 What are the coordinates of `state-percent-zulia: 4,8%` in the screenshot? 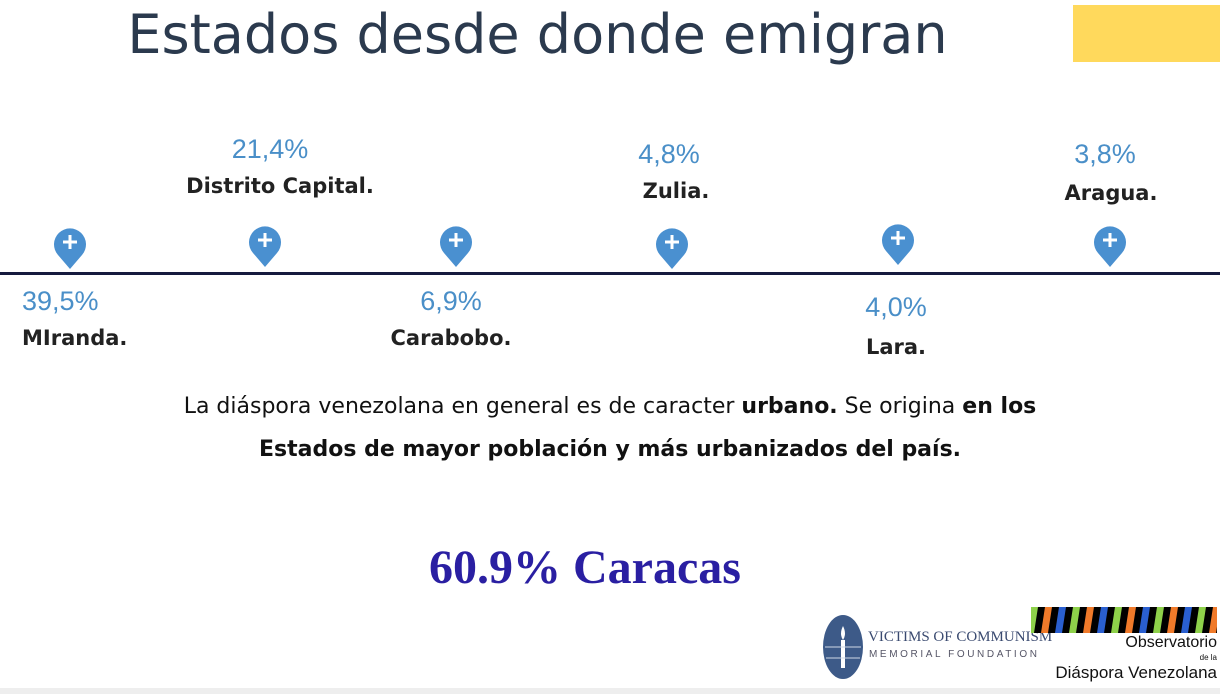 It's located at (669, 154).